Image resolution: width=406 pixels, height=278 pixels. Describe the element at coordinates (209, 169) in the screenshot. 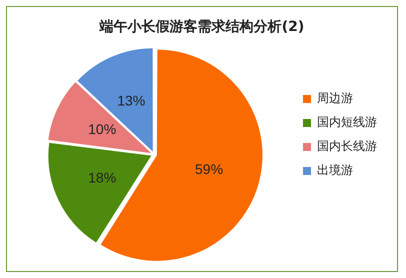

I see `data-label: 59%` at that location.